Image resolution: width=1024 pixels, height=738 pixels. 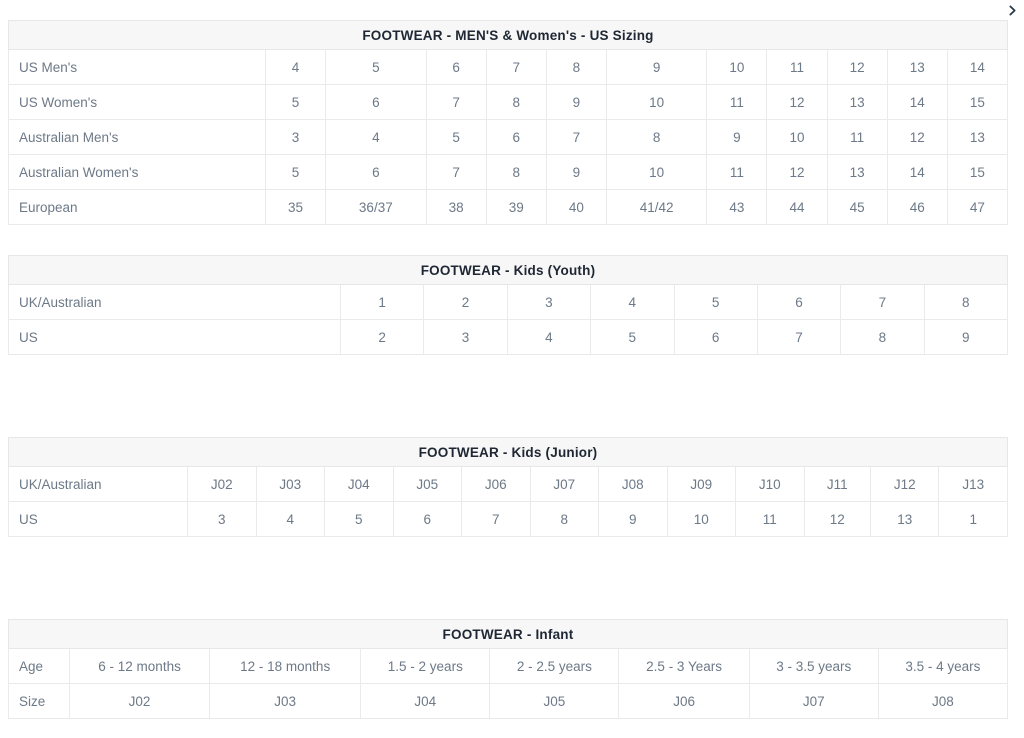 What do you see at coordinates (554, 701) in the screenshot?
I see `size-cell: J05` at bounding box center [554, 701].